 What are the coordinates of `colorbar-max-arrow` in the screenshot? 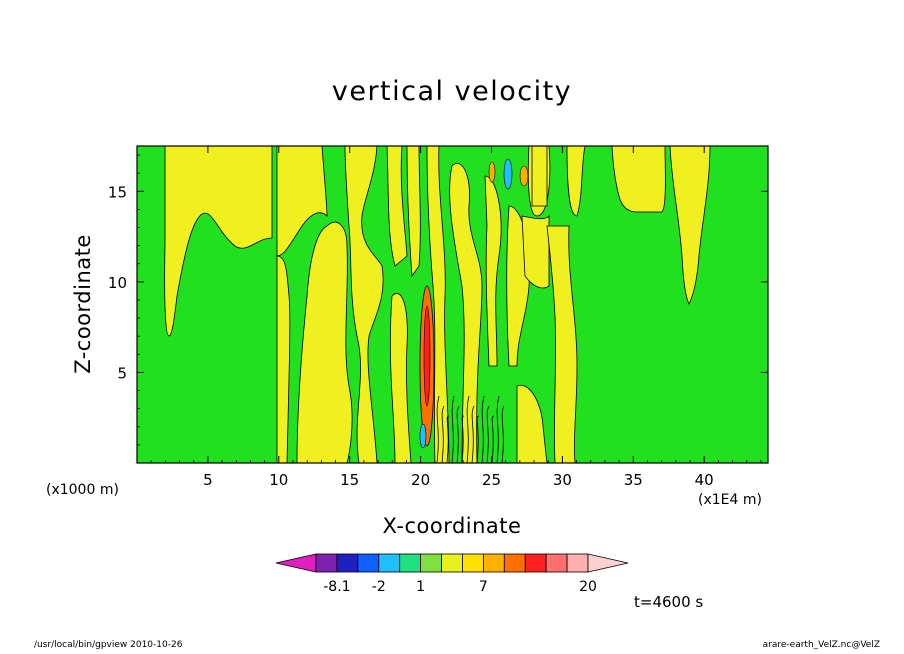 It's located at (608, 563).